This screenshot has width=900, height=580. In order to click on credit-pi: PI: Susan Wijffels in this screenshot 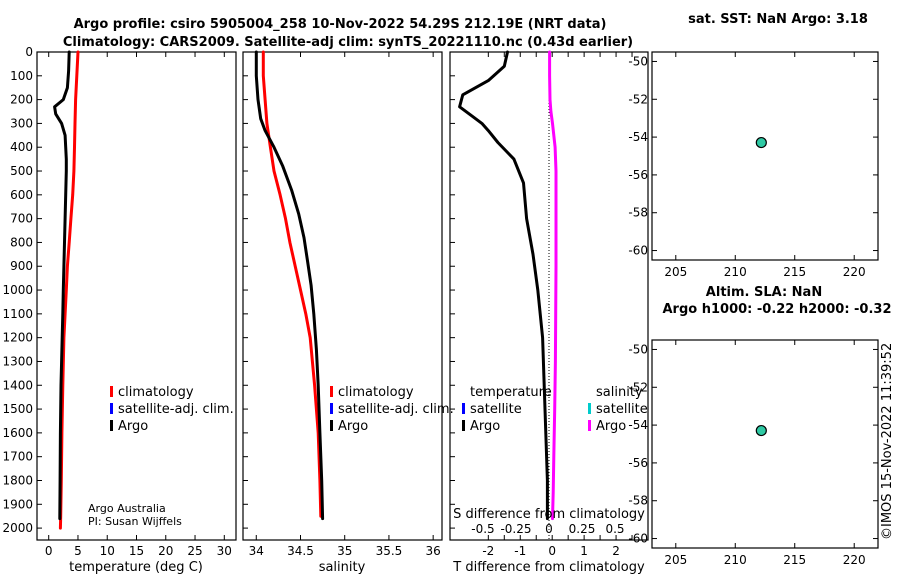, I will do `click(135, 521)`.